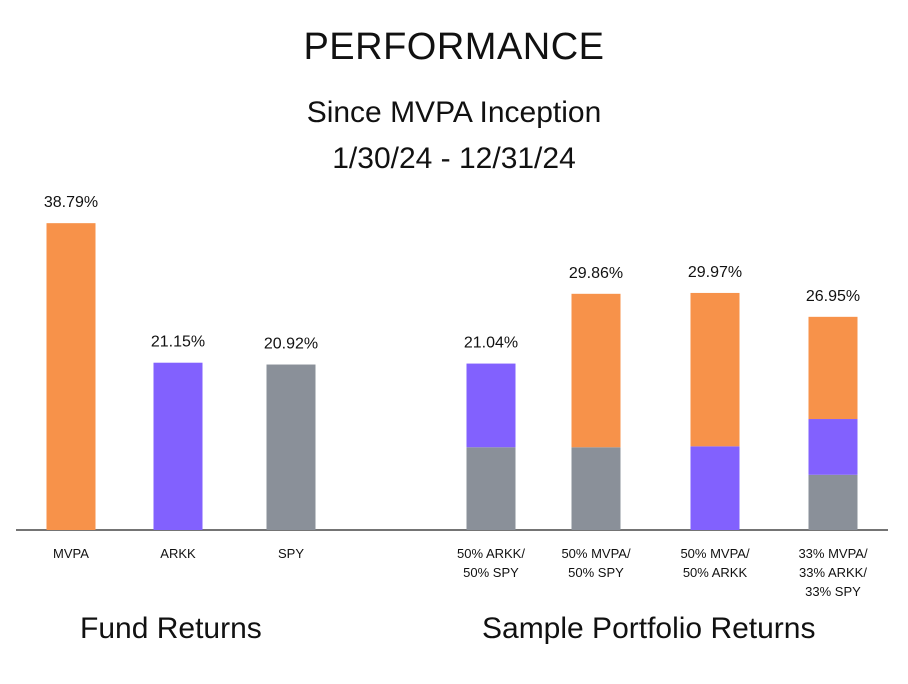 Image resolution: width=908 pixels, height=684 pixels. I want to click on group-label-fund-returns: Fund Returns, so click(171, 628).